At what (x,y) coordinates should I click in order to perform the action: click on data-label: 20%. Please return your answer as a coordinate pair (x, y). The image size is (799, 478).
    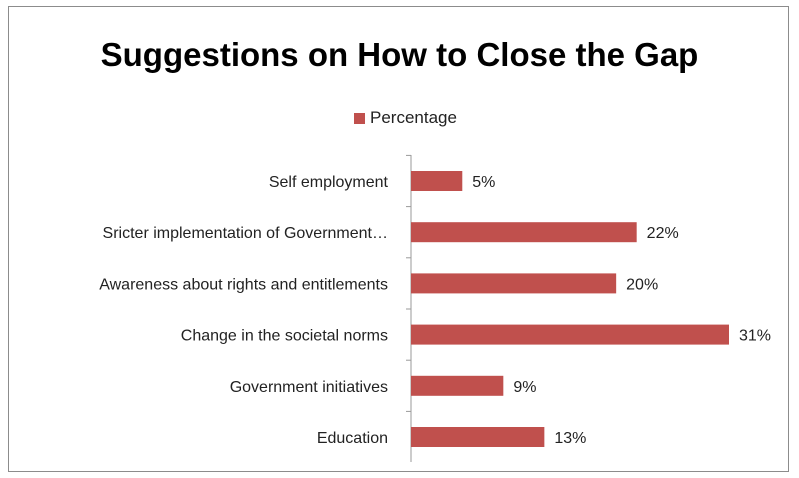
    Looking at the image, I should click on (642, 284).